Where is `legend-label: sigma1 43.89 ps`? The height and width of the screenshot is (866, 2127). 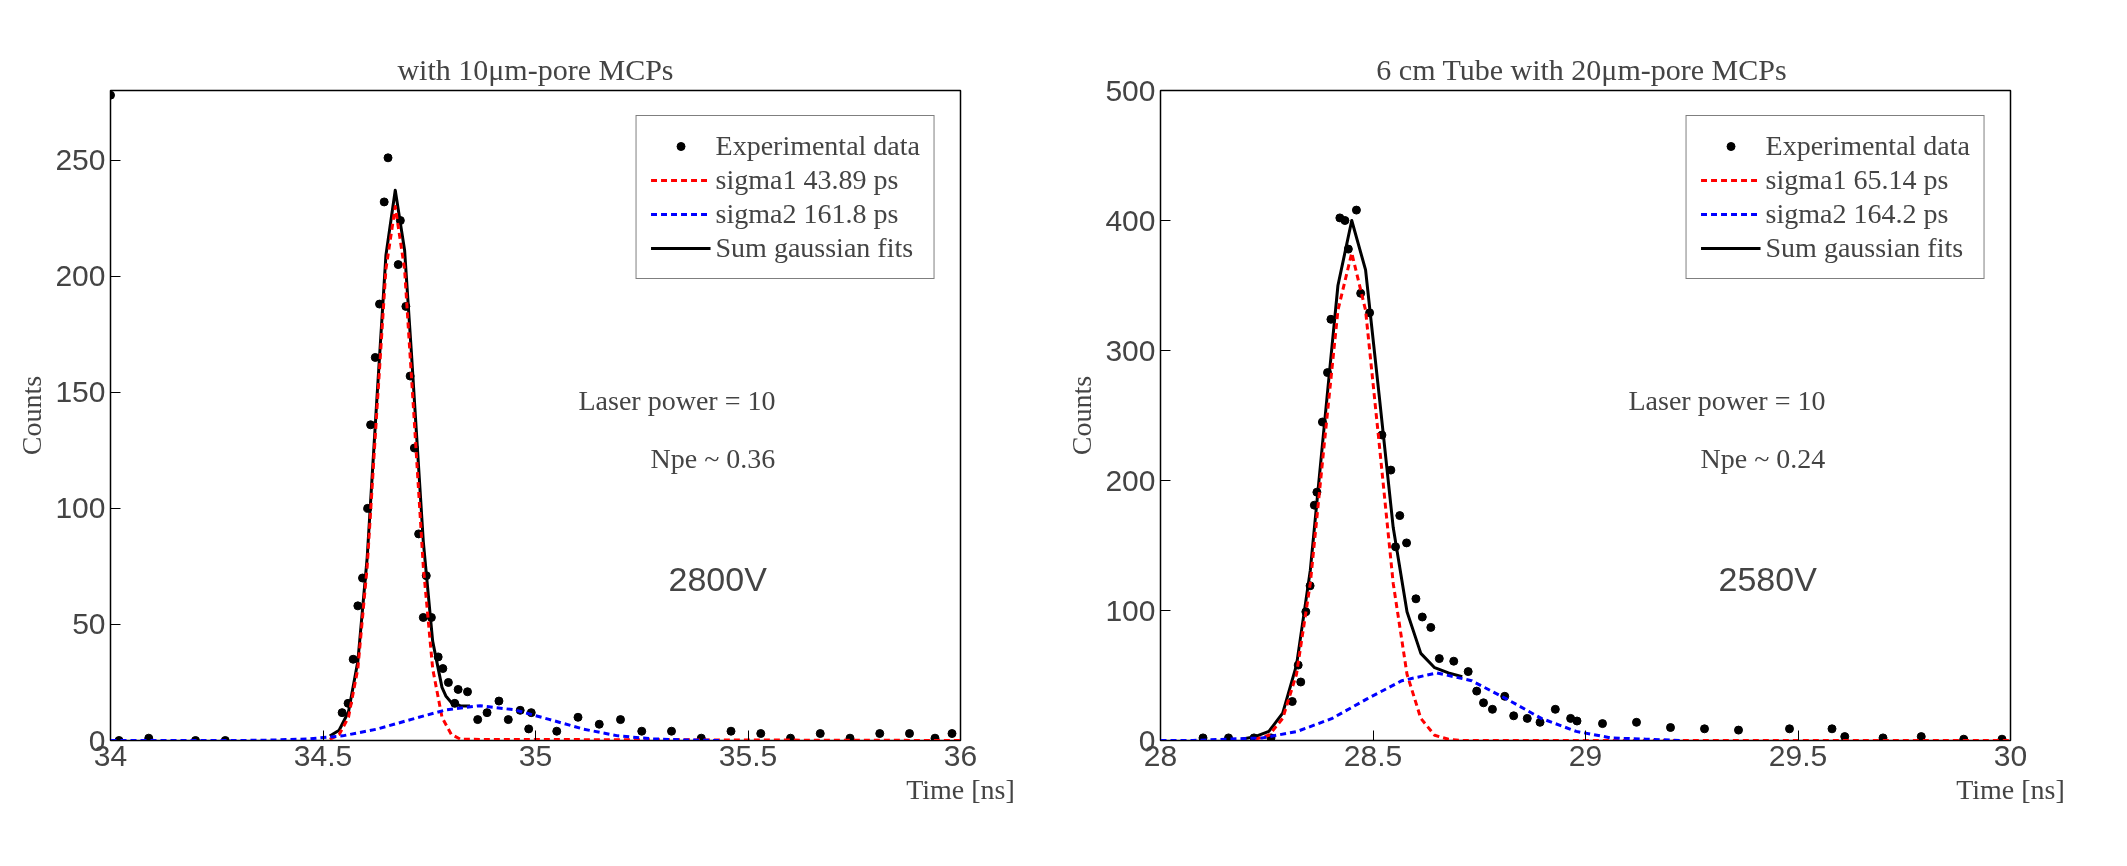 legend-label: sigma1 43.89 ps is located at coordinates (807, 180).